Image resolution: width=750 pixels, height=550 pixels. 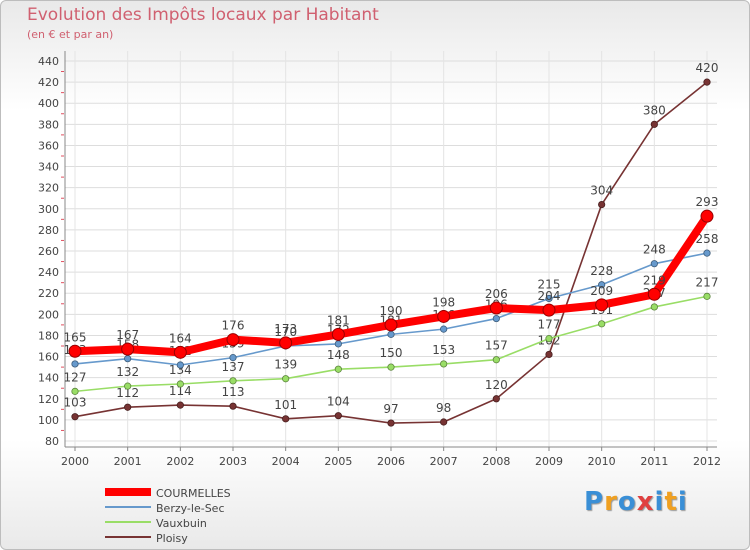 I want to click on y-tick-label: 240, so click(x=48, y=272).